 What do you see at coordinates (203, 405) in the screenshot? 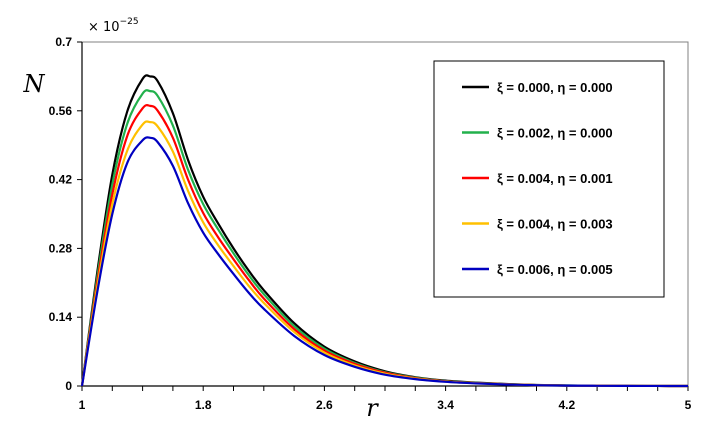
I see `x-tick-label: 1.8` at bounding box center [203, 405].